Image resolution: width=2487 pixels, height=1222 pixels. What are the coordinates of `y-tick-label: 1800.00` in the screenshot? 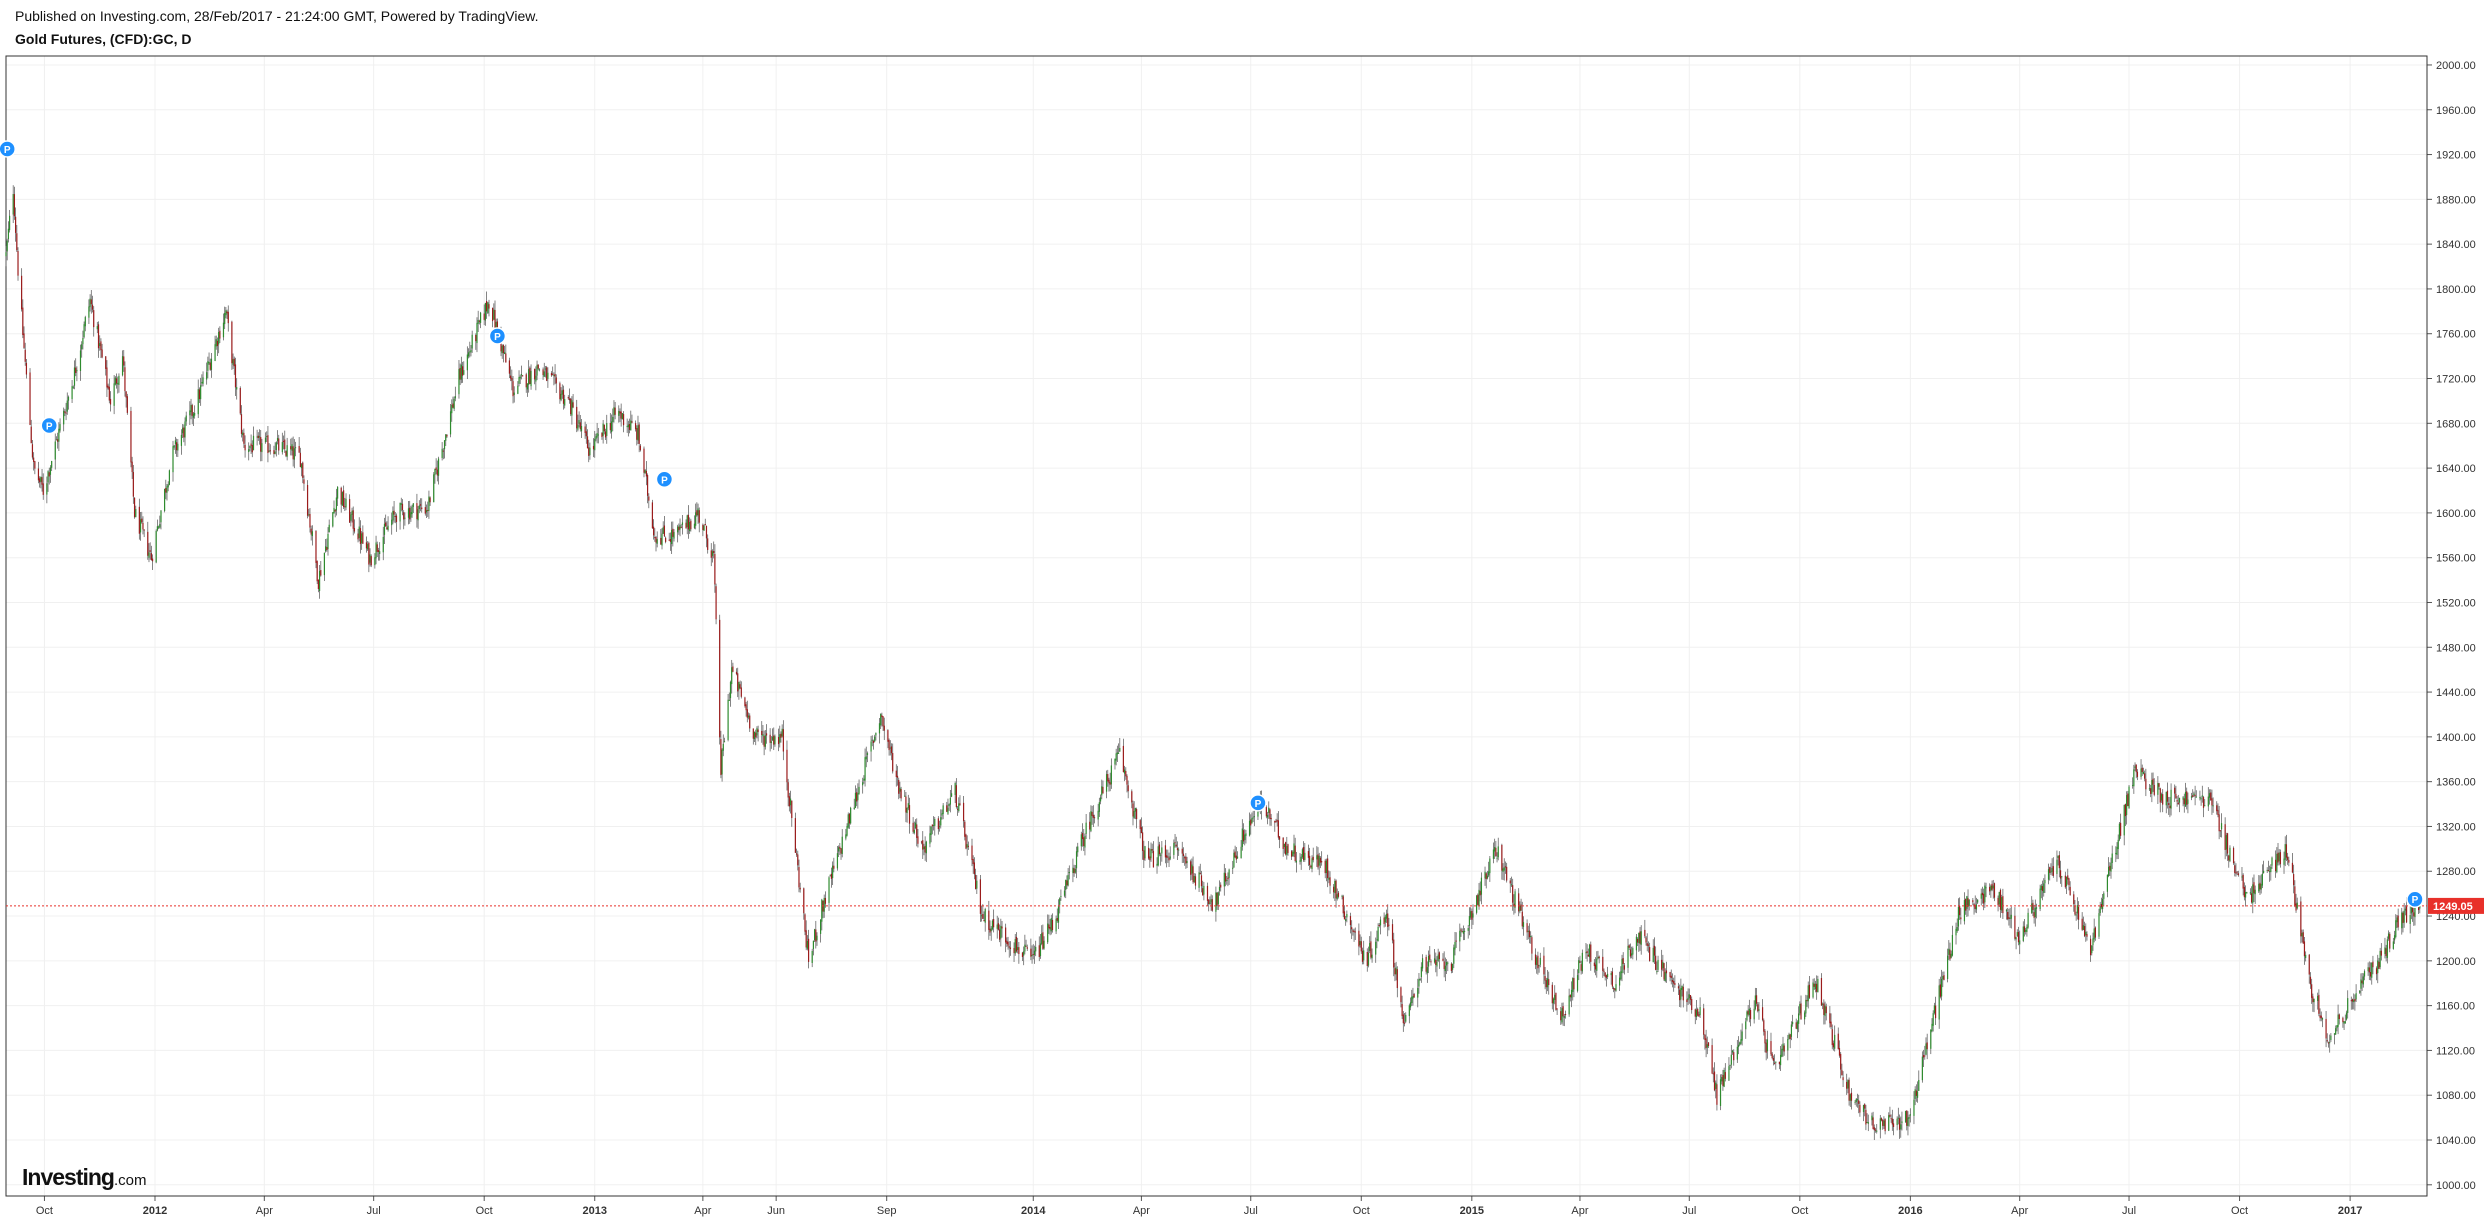 It's located at (2456, 290).